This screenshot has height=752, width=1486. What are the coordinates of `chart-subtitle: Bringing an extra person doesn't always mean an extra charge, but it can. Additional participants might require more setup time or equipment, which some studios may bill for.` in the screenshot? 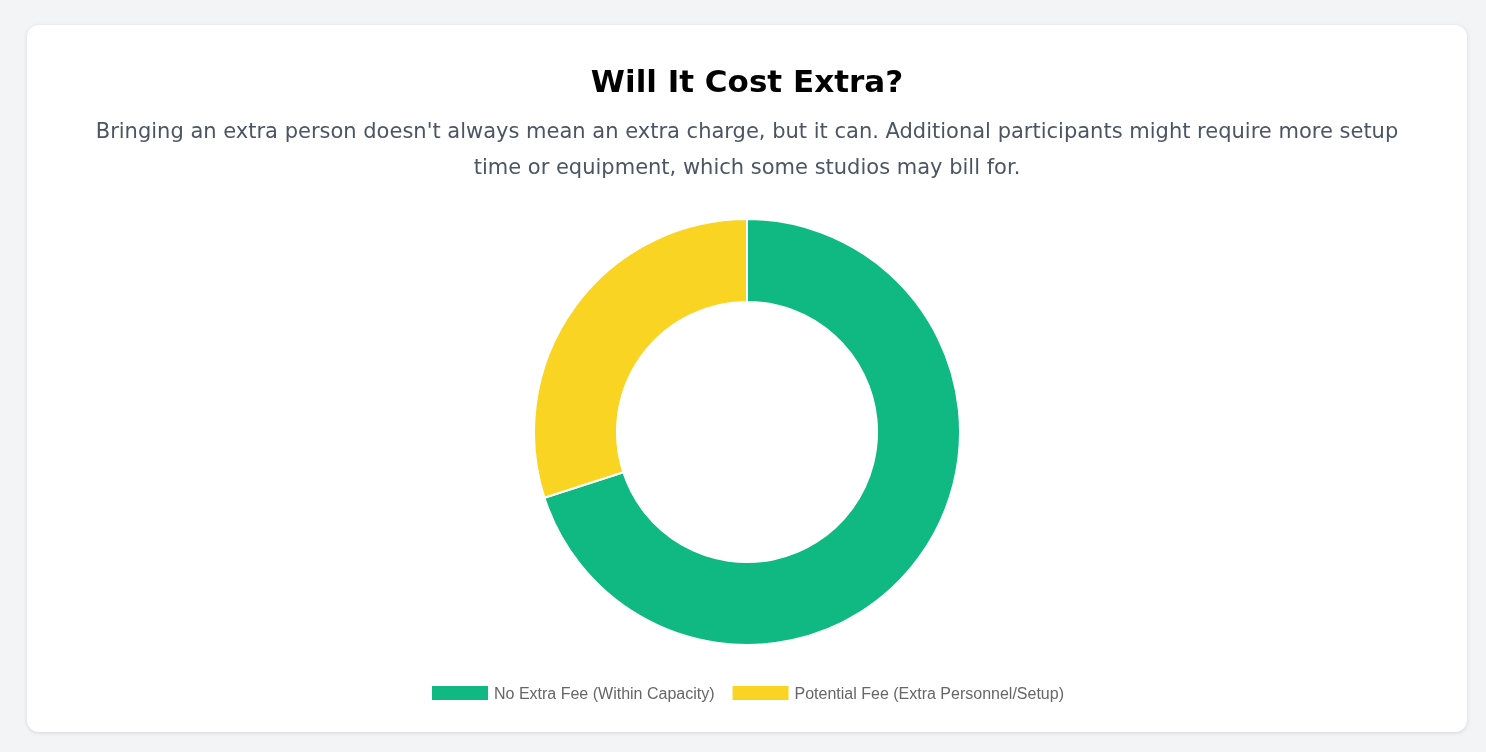 It's located at (747, 149).